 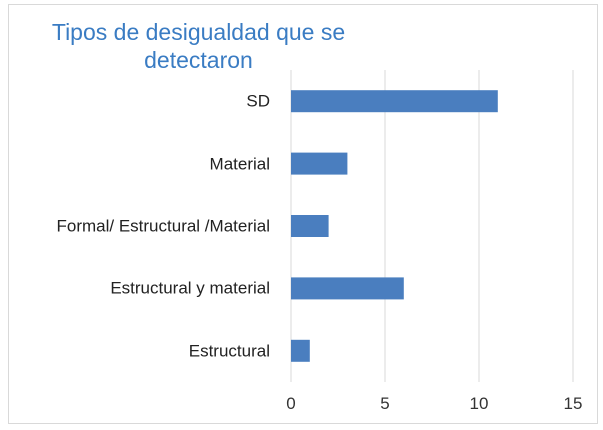 I want to click on y-tick-label-text: Material, so click(x=239, y=164).